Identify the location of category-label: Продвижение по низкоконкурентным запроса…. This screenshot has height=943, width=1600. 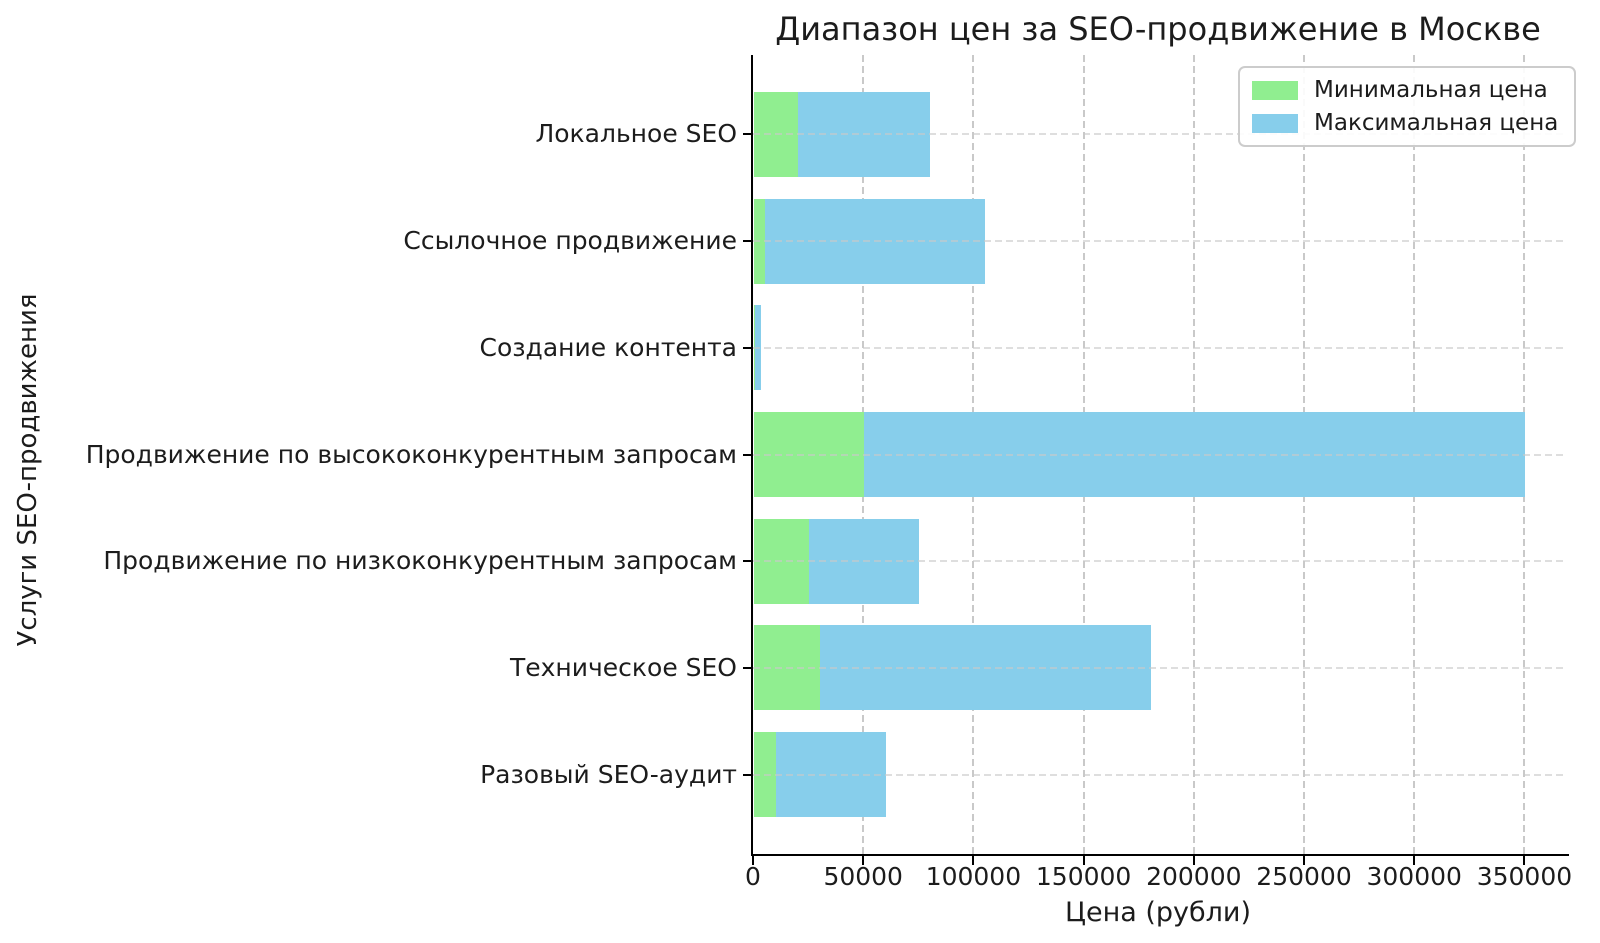
(420, 560).